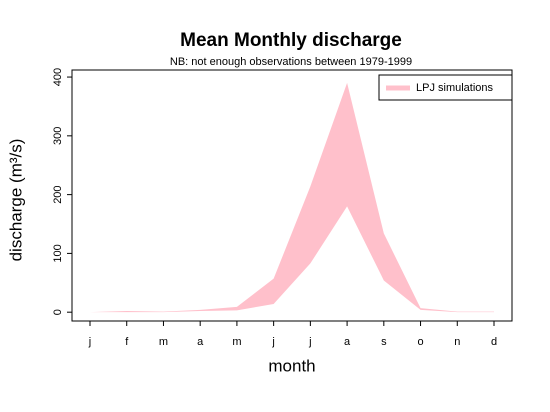  What do you see at coordinates (455, 88) in the screenshot?
I see `legend-label: LPJ simulations` at bounding box center [455, 88].